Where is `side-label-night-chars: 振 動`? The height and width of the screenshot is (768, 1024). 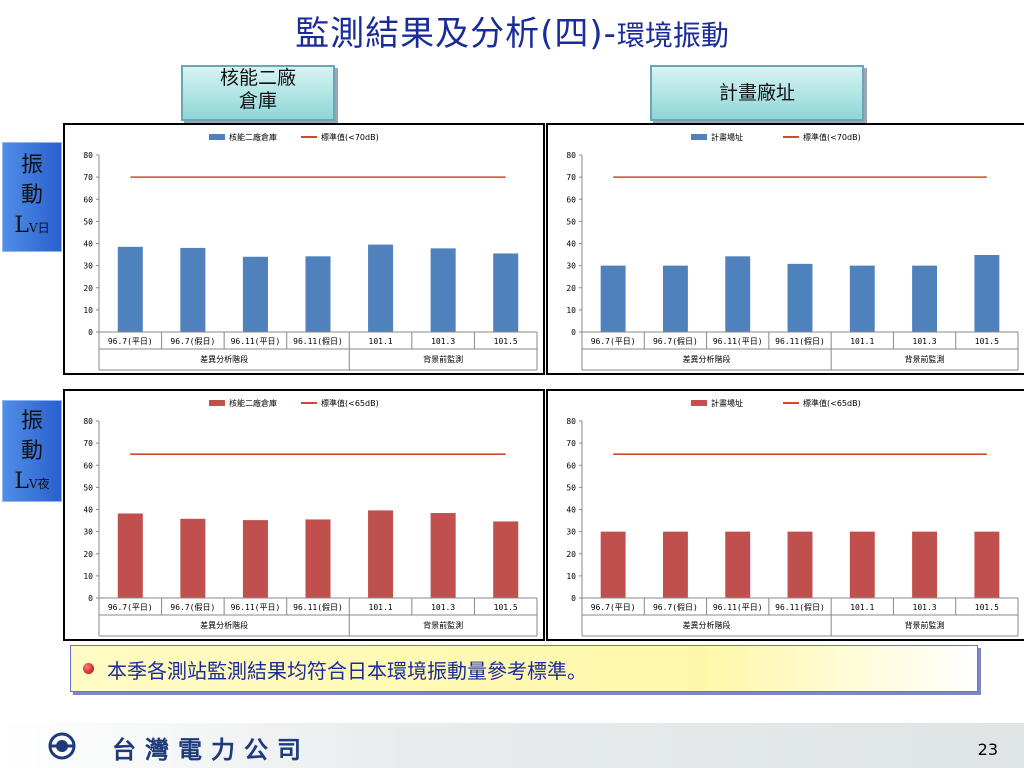 side-label-night-chars: 振 動 is located at coordinates (31, 436).